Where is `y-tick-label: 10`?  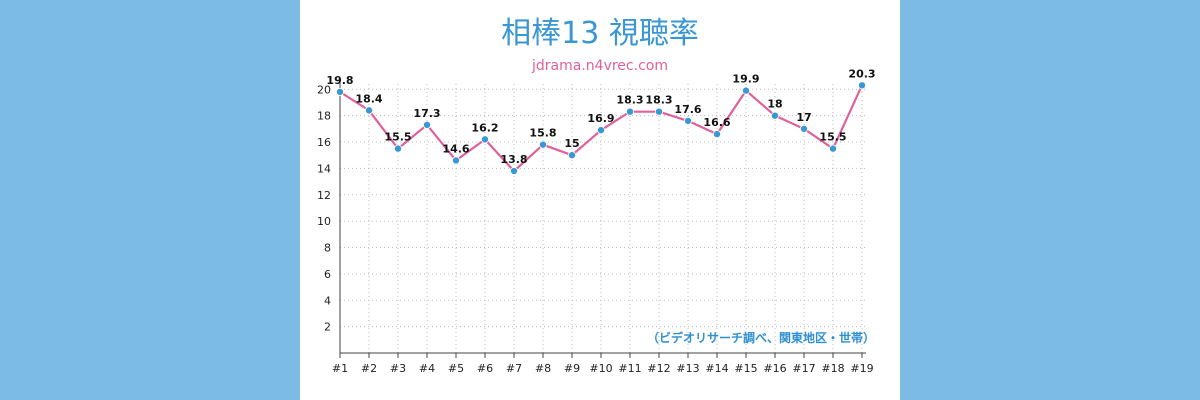 y-tick-label: 10 is located at coordinates (324, 221).